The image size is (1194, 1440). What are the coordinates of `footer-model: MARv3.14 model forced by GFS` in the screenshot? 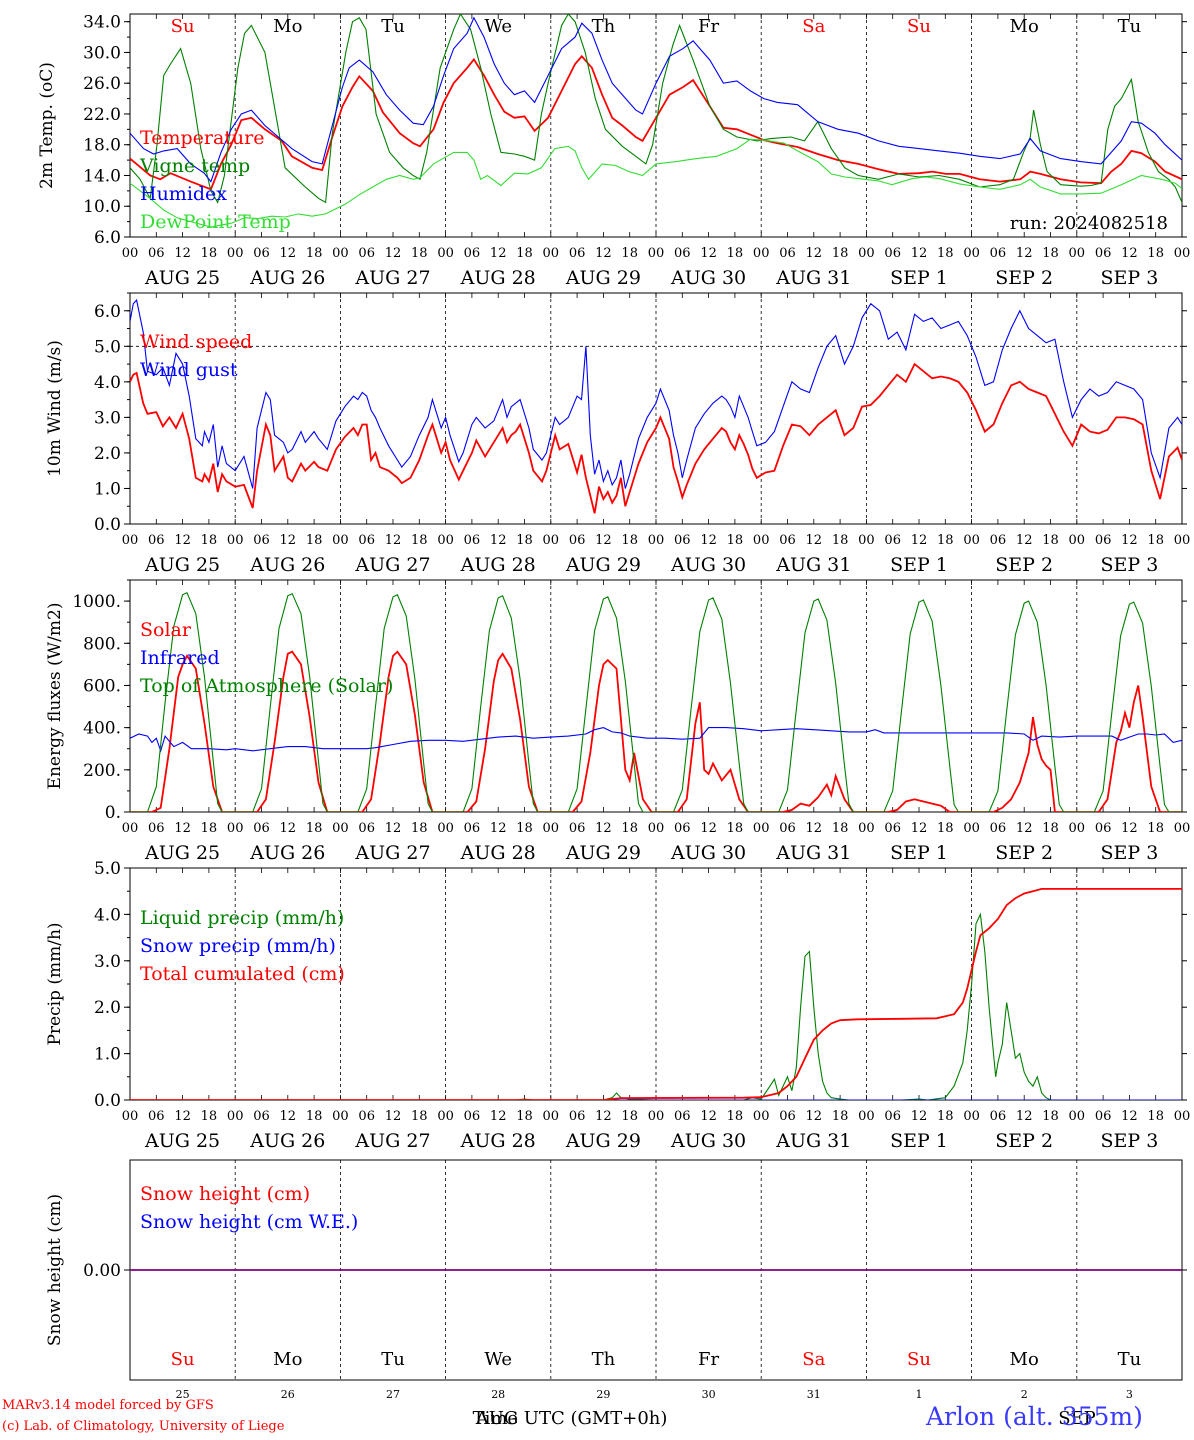 It's located at (108, 1405).